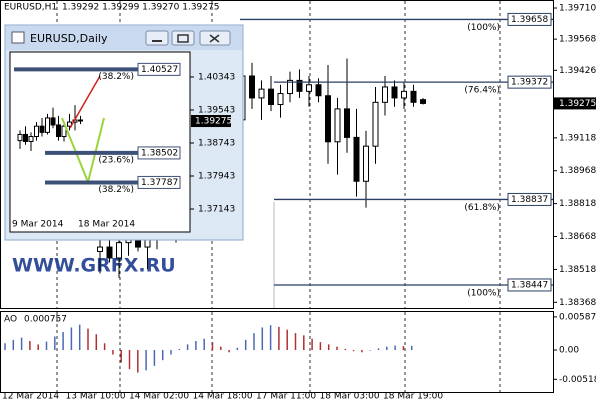 The height and width of the screenshot is (400, 596). I want to click on y-tick-label: 1.39568, so click(577, 40).